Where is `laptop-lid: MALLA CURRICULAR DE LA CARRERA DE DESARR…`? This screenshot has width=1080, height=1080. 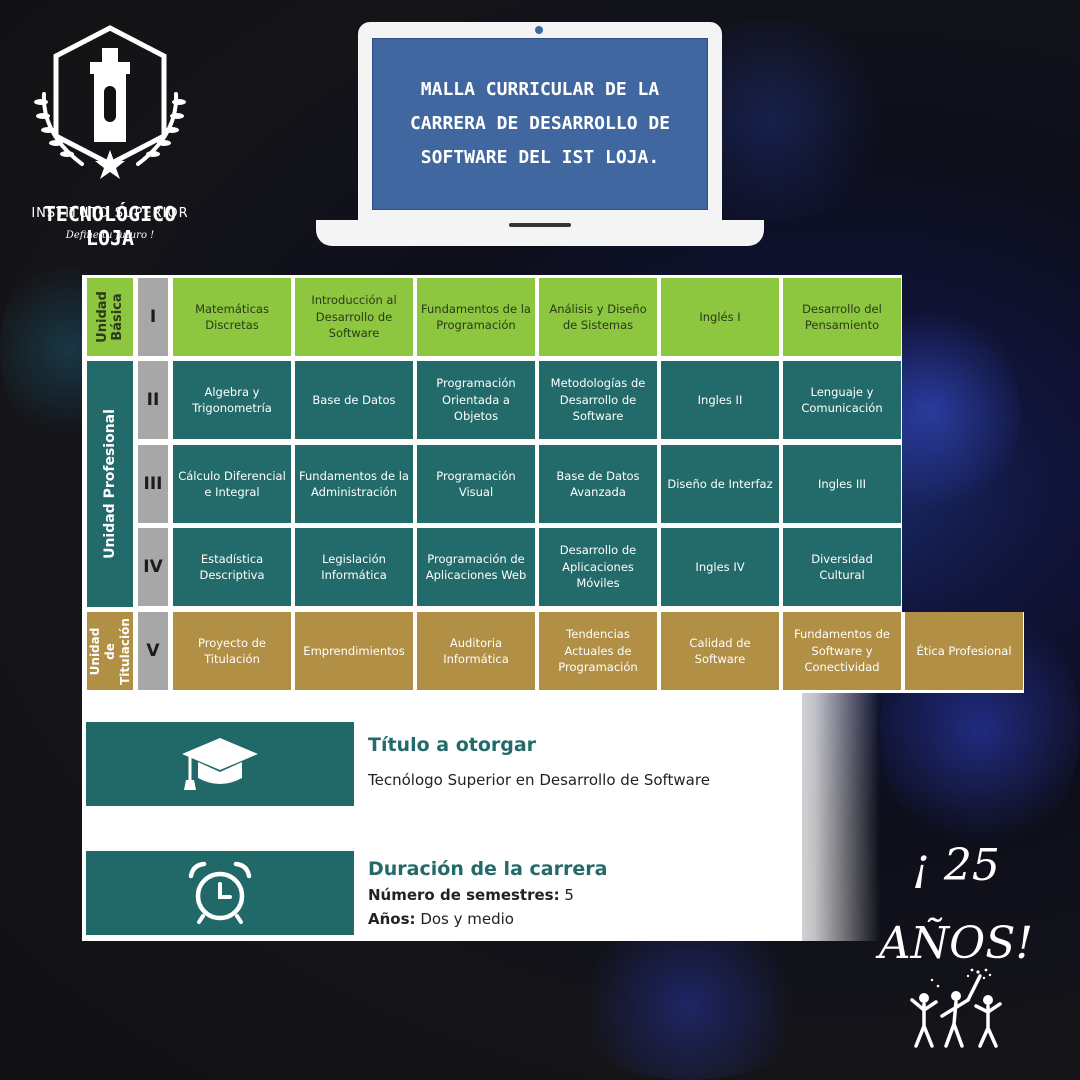 laptop-lid: MALLA CURRICULAR DE LA CARRERA DE DESARR… is located at coordinates (540, 122).